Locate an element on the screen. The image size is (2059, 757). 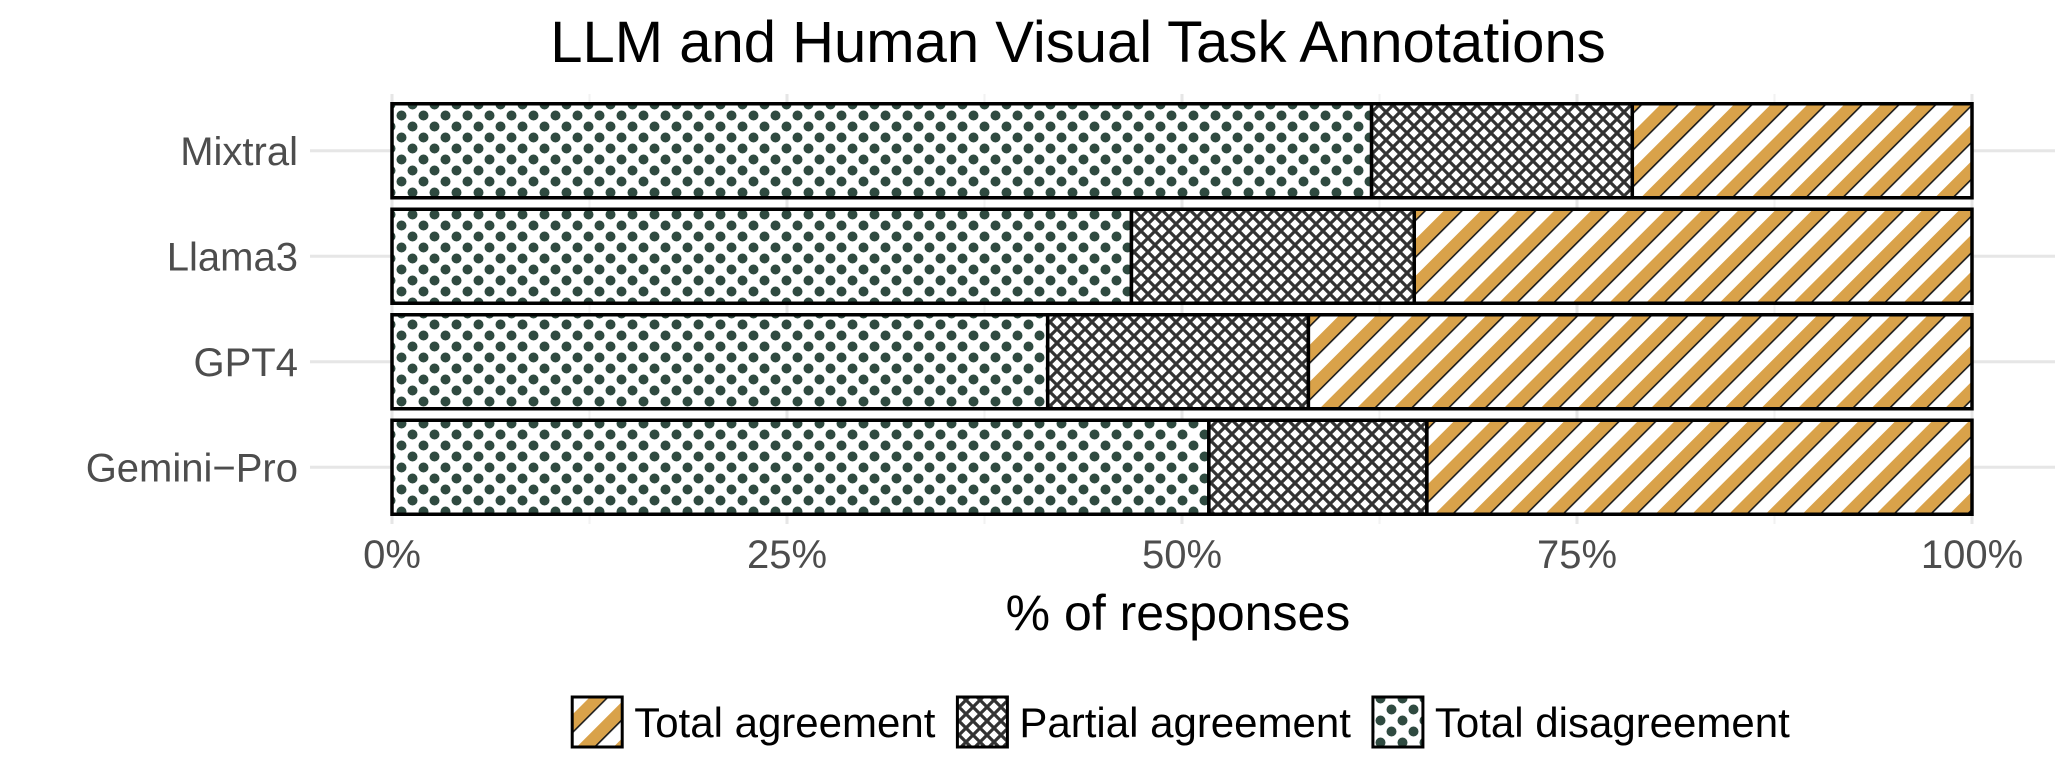
bar-total-agreement-gpt4 is located at coordinates (1640, 362).